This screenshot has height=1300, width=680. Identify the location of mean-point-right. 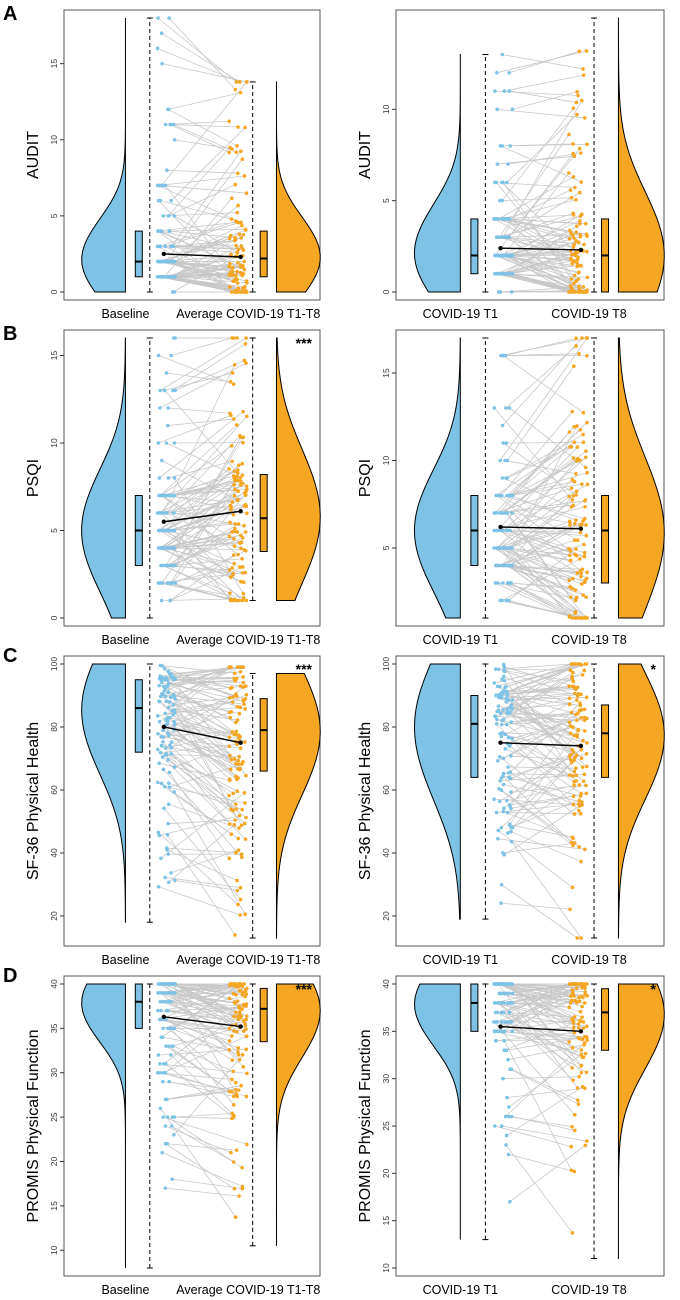
(581, 746).